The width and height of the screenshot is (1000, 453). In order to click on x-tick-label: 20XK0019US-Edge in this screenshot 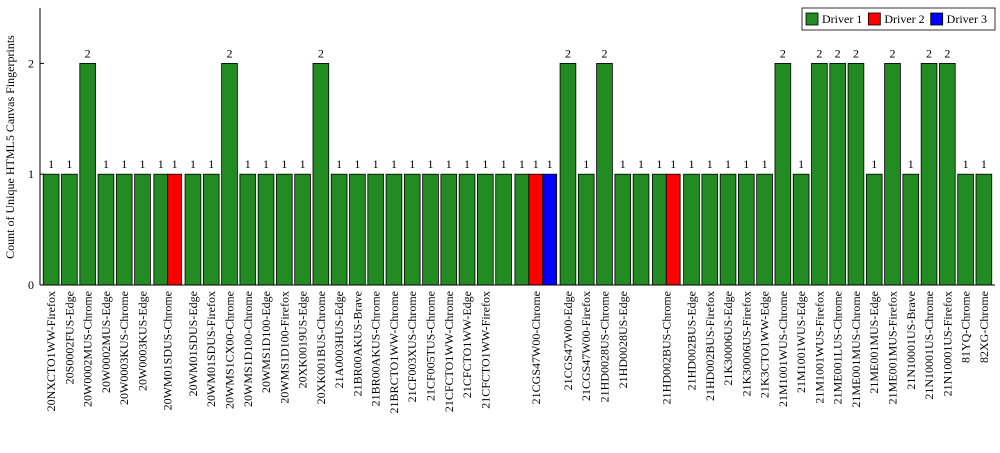, I will do `click(303, 339)`.